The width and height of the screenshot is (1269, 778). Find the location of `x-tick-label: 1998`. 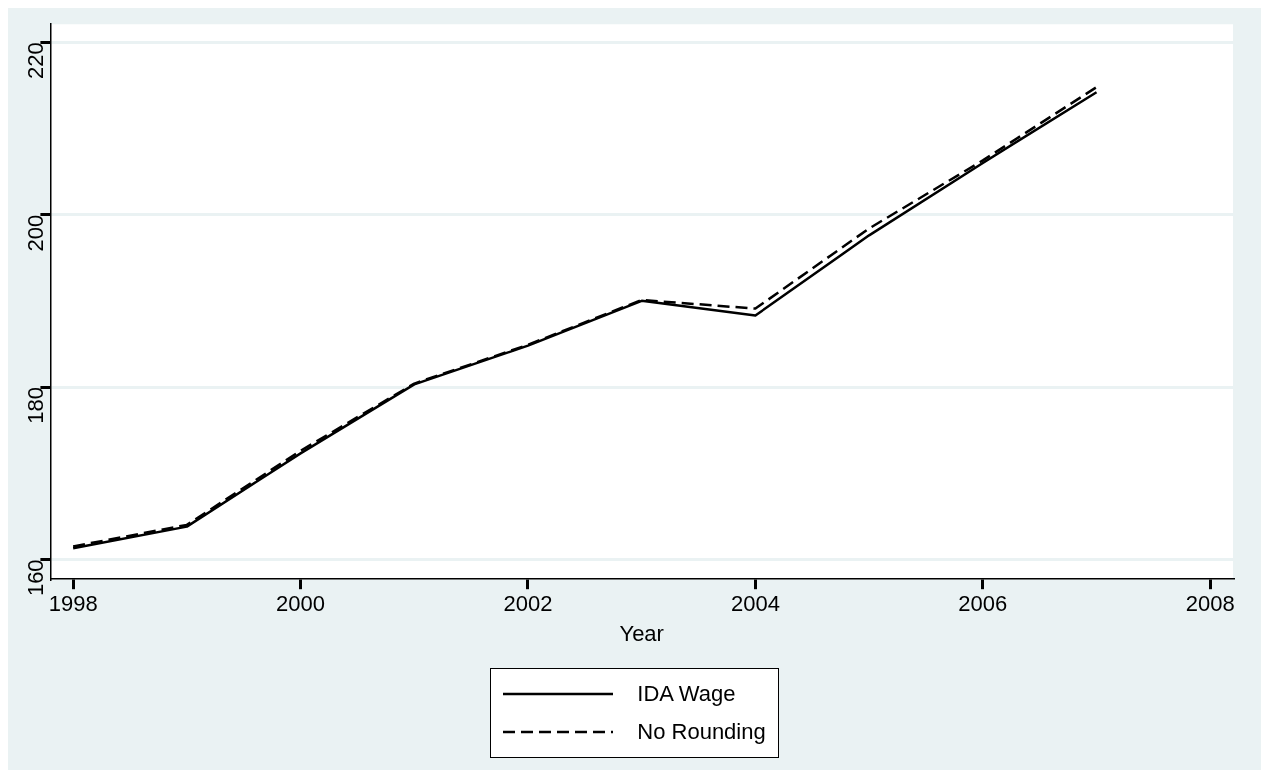

x-tick-label: 1998 is located at coordinates (73, 604).